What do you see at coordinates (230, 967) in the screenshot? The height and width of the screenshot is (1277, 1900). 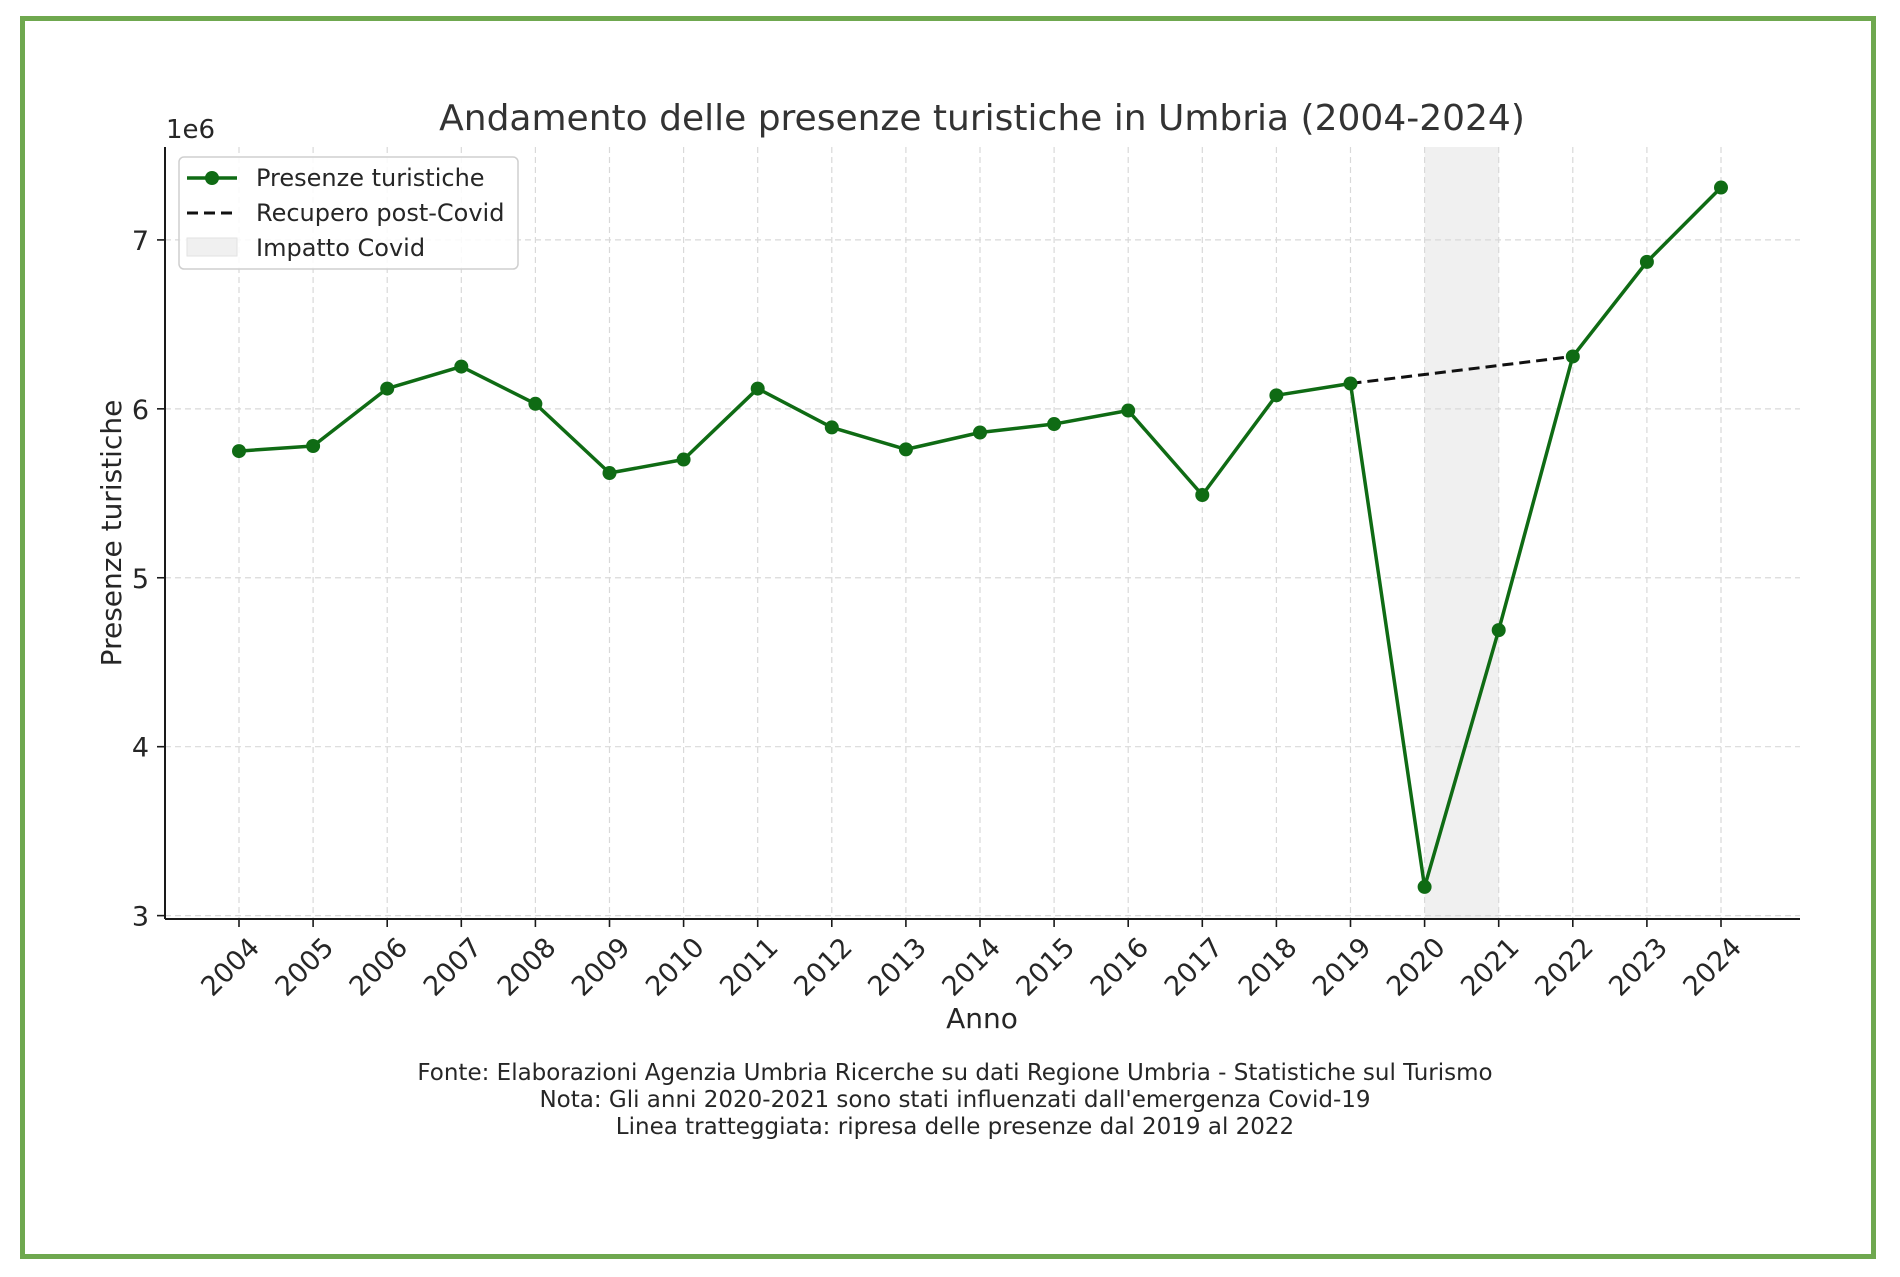 I see `x-tick-label: 2004` at bounding box center [230, 967].